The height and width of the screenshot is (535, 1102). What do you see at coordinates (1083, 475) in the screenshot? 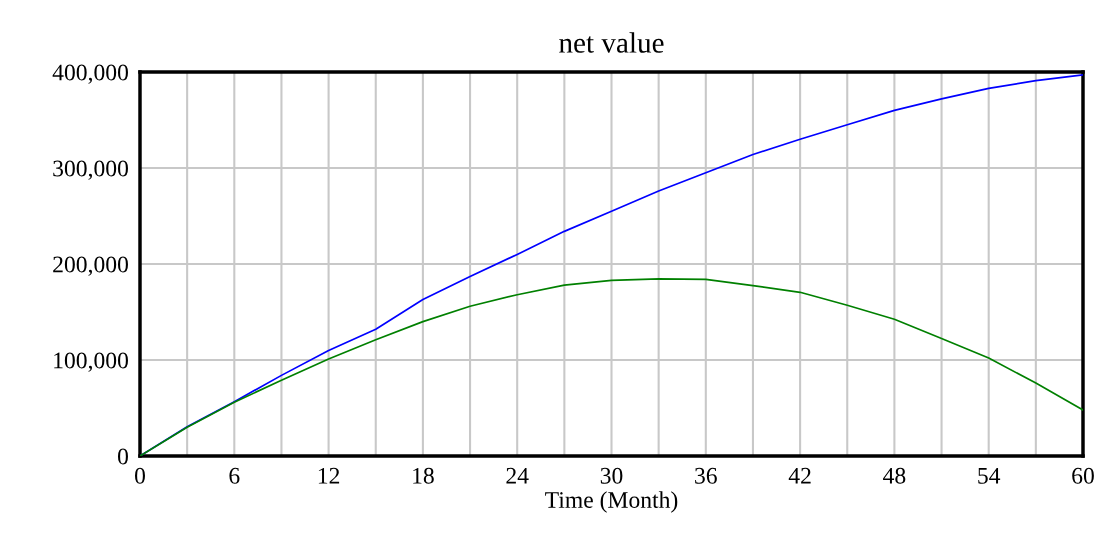
I see `x-tick-label: 60` at bounding box center [1083, 475].